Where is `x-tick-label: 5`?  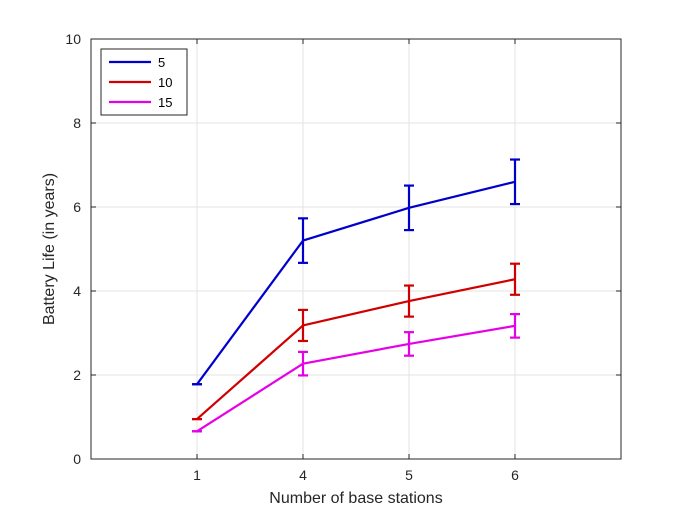
x-tick-label: 5 is located at coordinates (409, 475).